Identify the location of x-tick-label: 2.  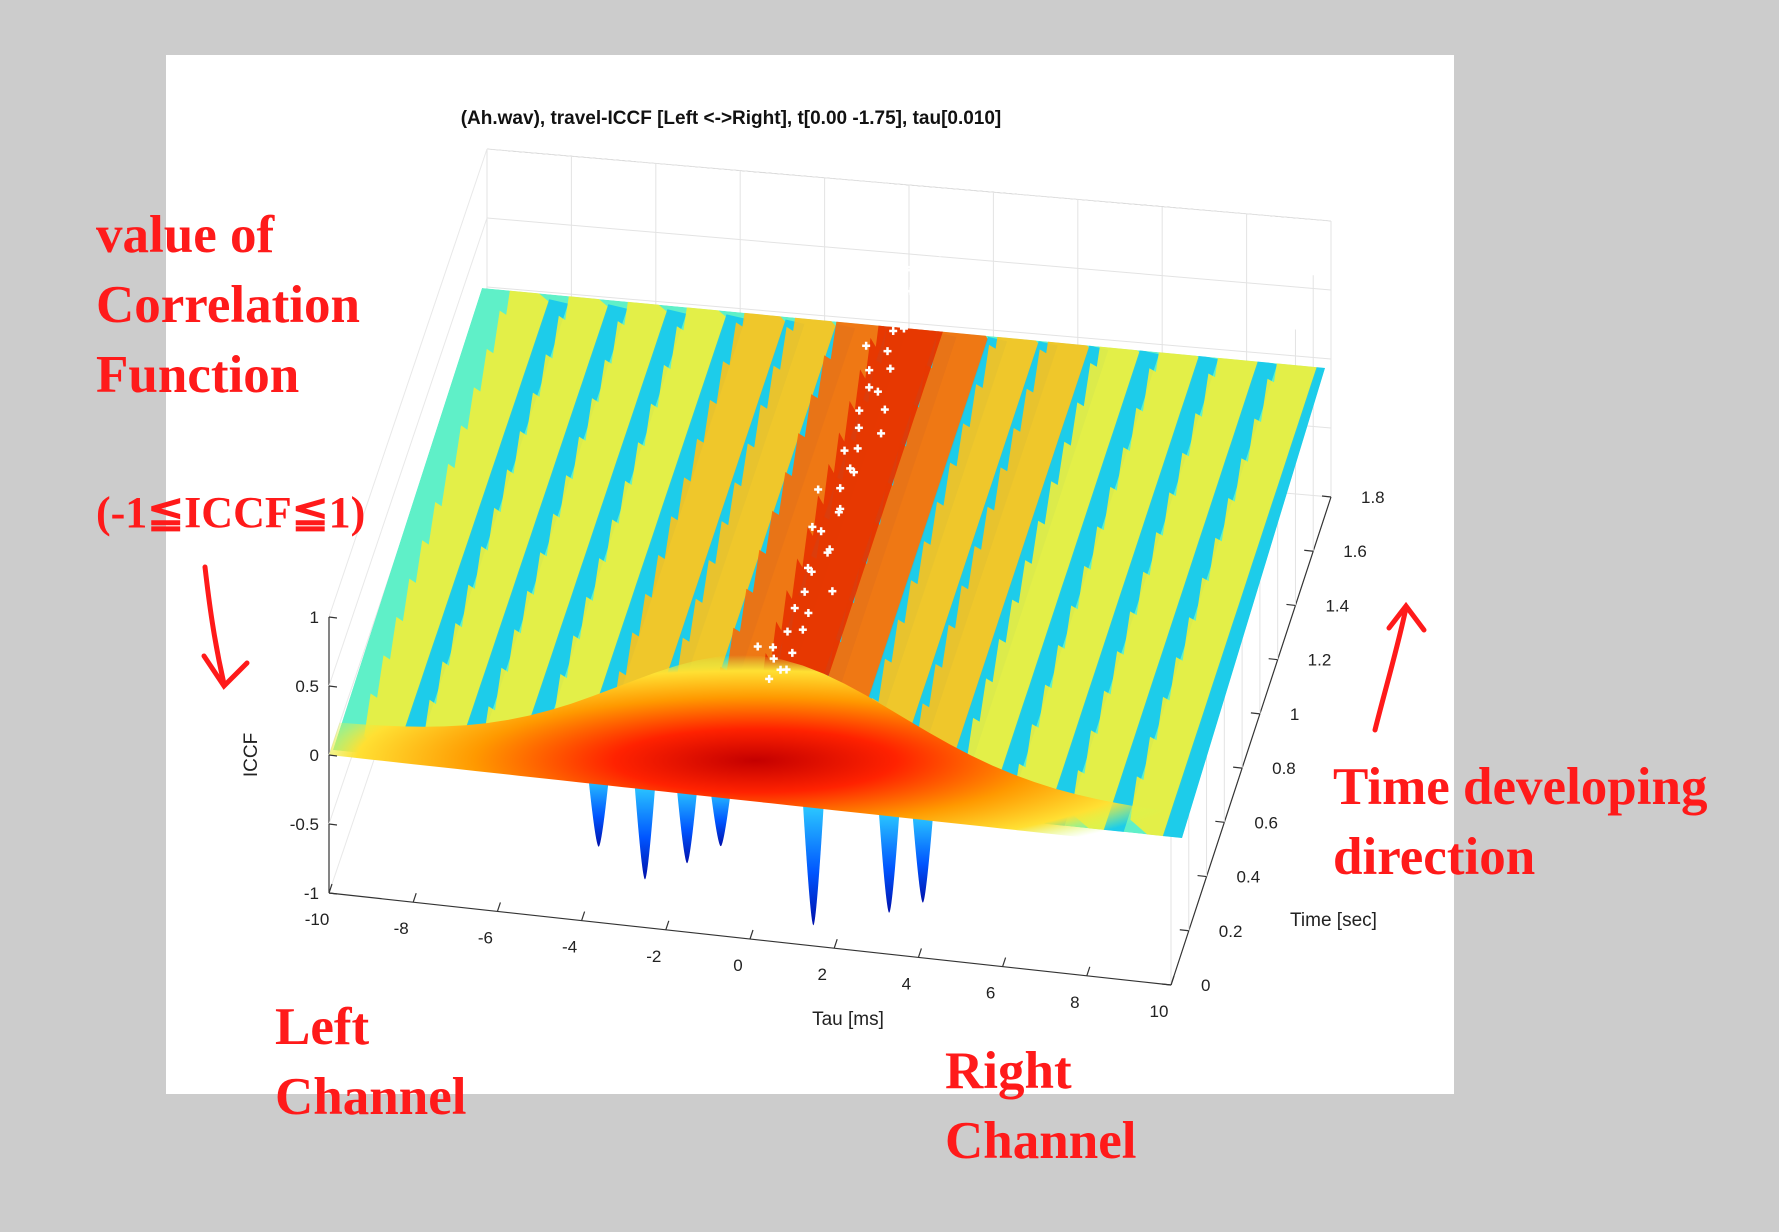
(821, 974).